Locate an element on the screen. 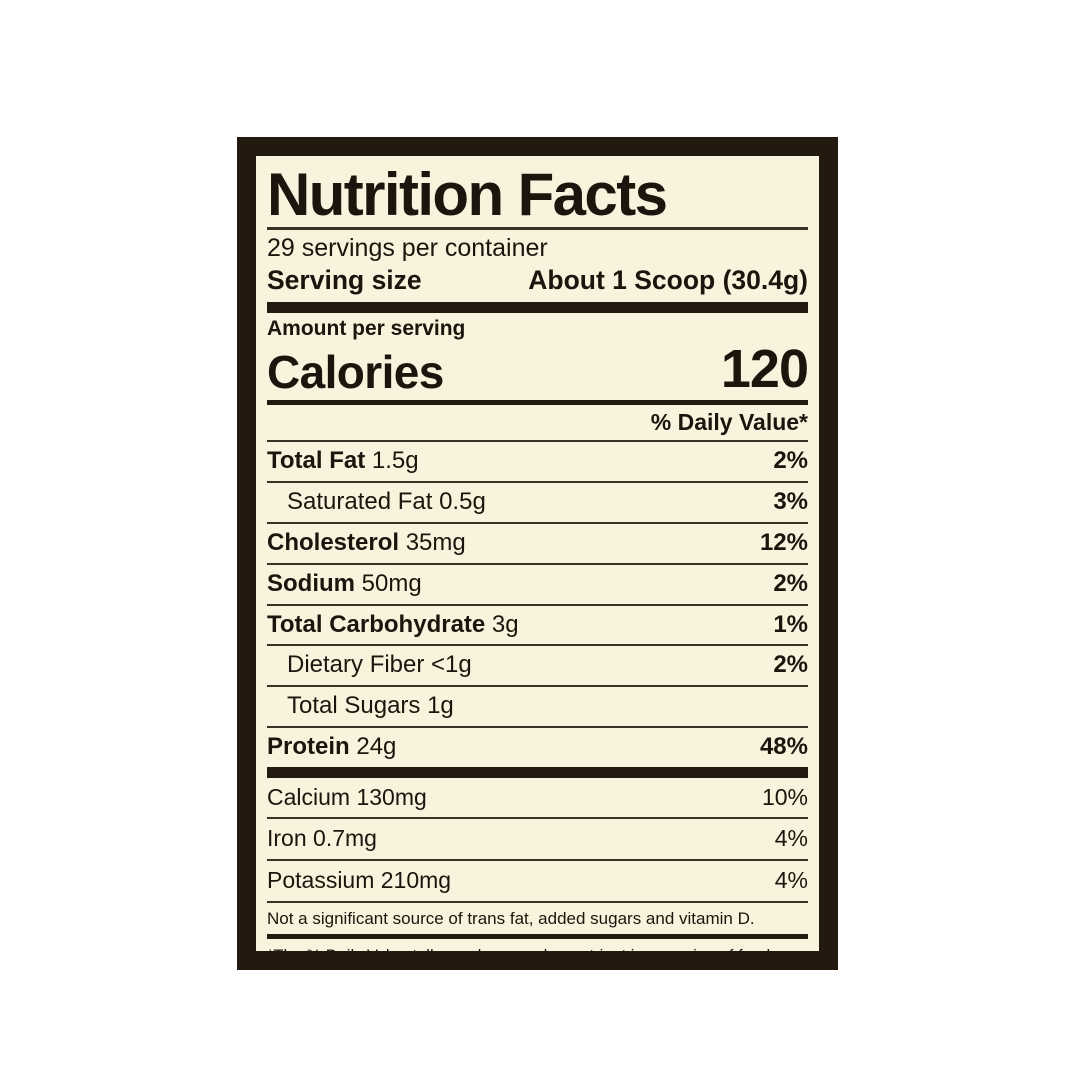 The image size is (1080, 1080). nutrient-daily-value: 12% is located at coordinates (783, 543).